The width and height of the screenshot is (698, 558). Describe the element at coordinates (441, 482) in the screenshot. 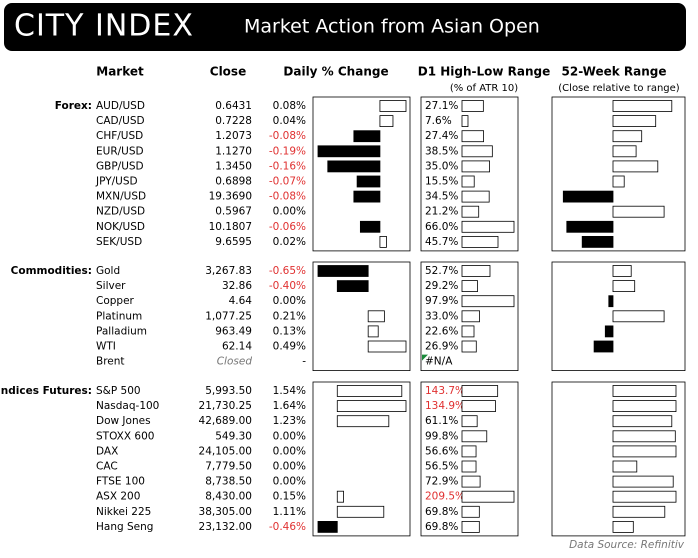

I see `range: 72.9%` at that location.